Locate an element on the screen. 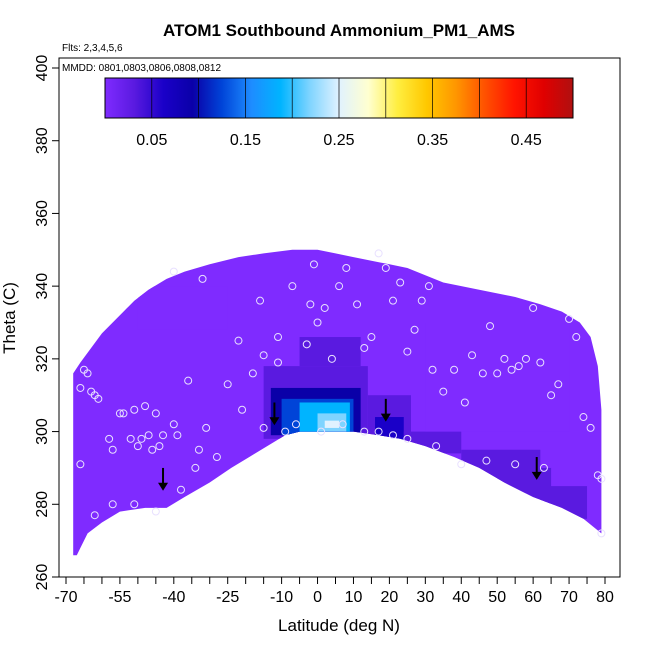  y-tick-label: 300 is located at coordinates (42, 431).